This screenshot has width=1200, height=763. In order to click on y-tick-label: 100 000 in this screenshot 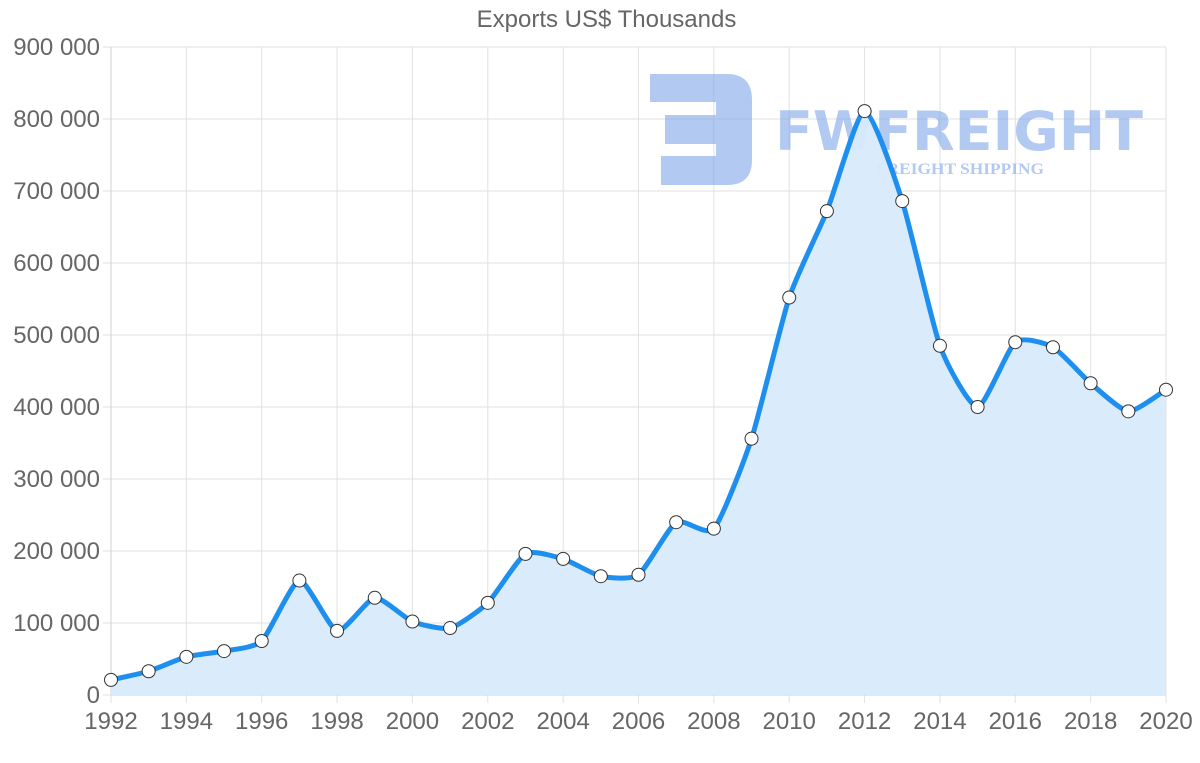, I will do `click(56, 623)`.